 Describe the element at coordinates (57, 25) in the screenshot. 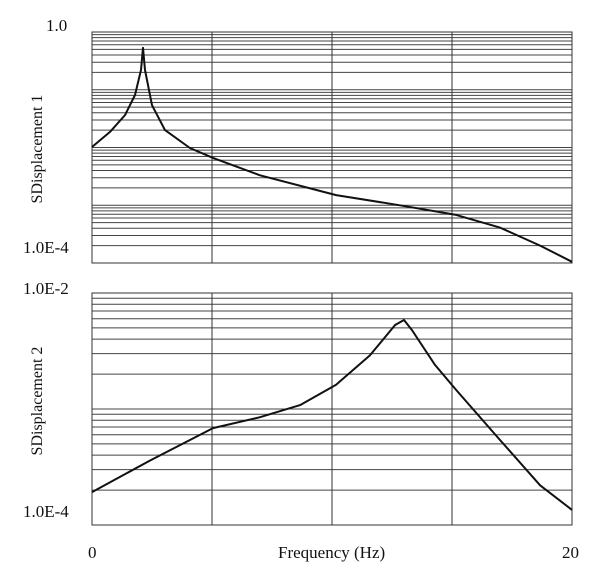

I see `top-ytick-max: 1.0` at that location.